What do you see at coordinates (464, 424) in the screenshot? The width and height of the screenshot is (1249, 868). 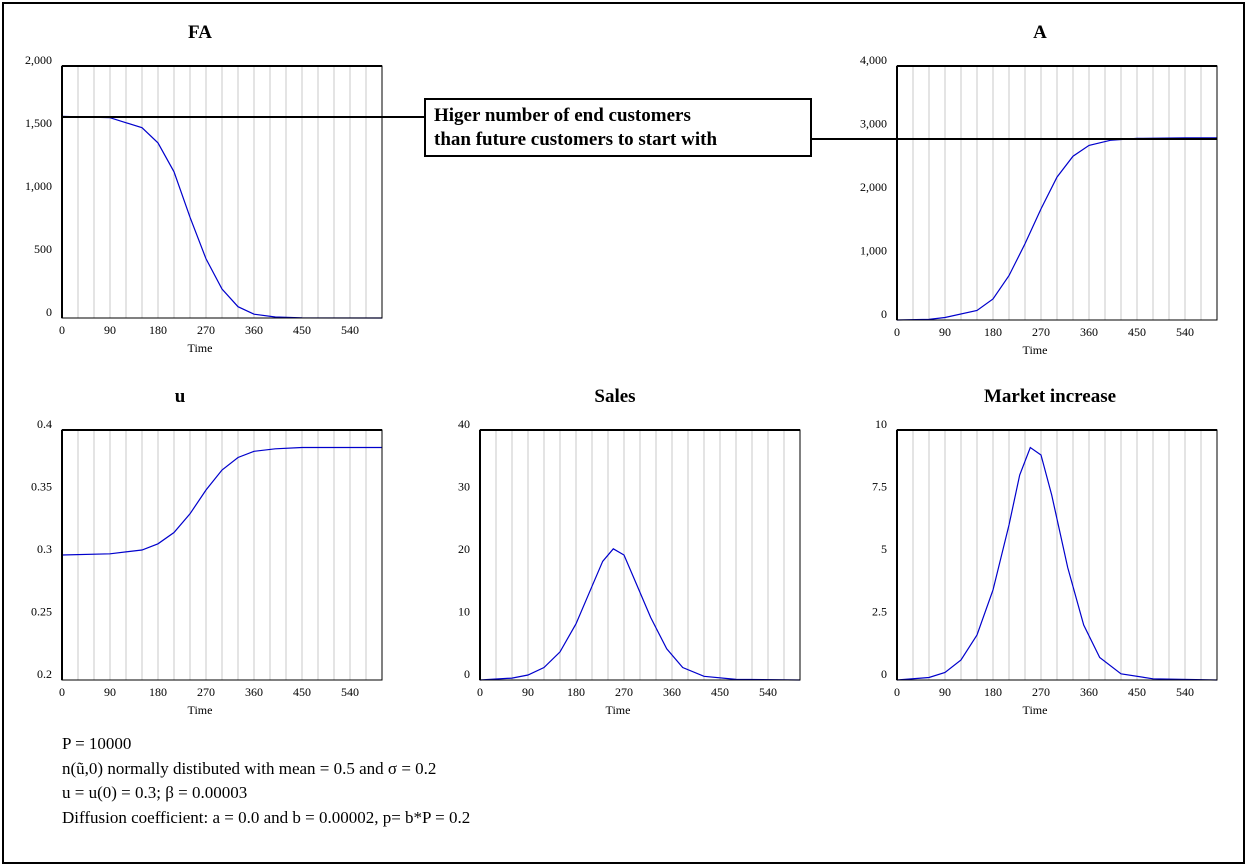 I see `y-tick-label: 40` at bounding box center [464, 424].